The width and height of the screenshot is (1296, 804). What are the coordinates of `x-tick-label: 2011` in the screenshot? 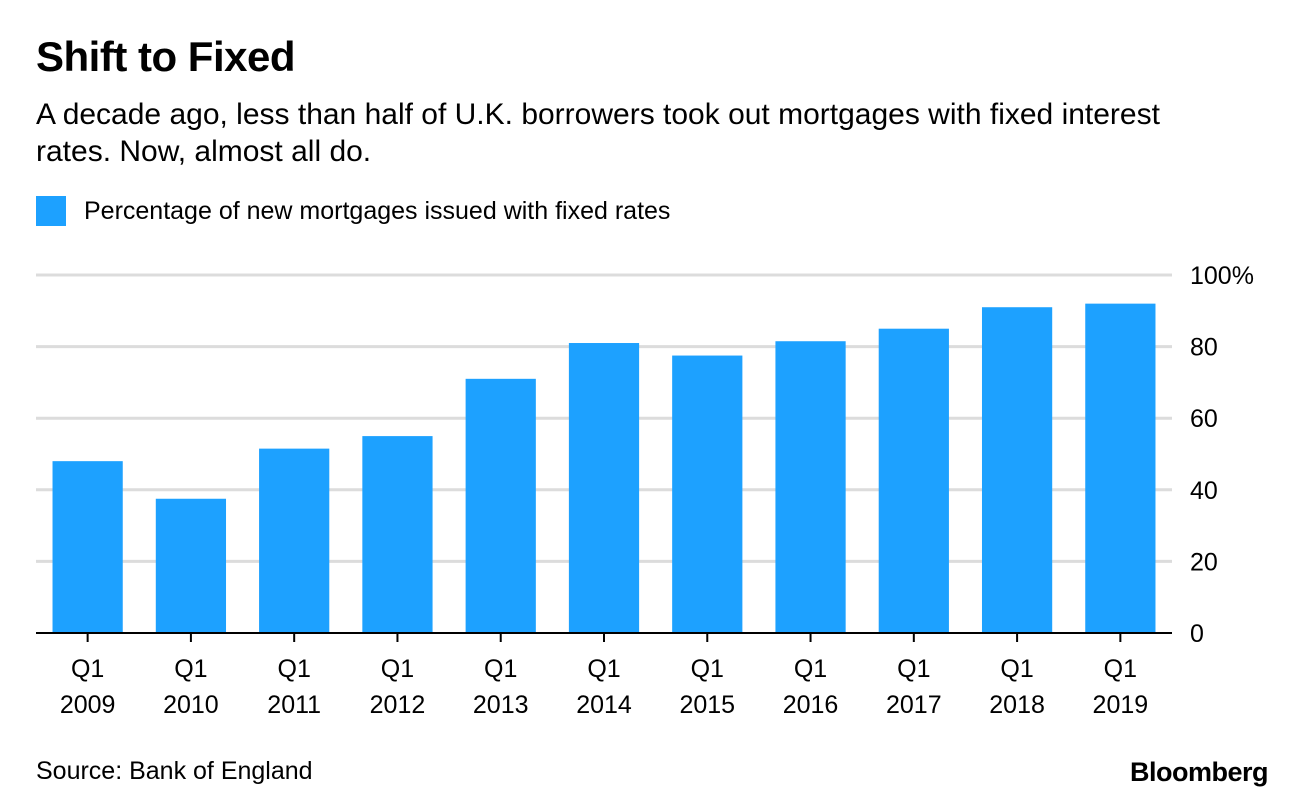 It's located at (294, 705).